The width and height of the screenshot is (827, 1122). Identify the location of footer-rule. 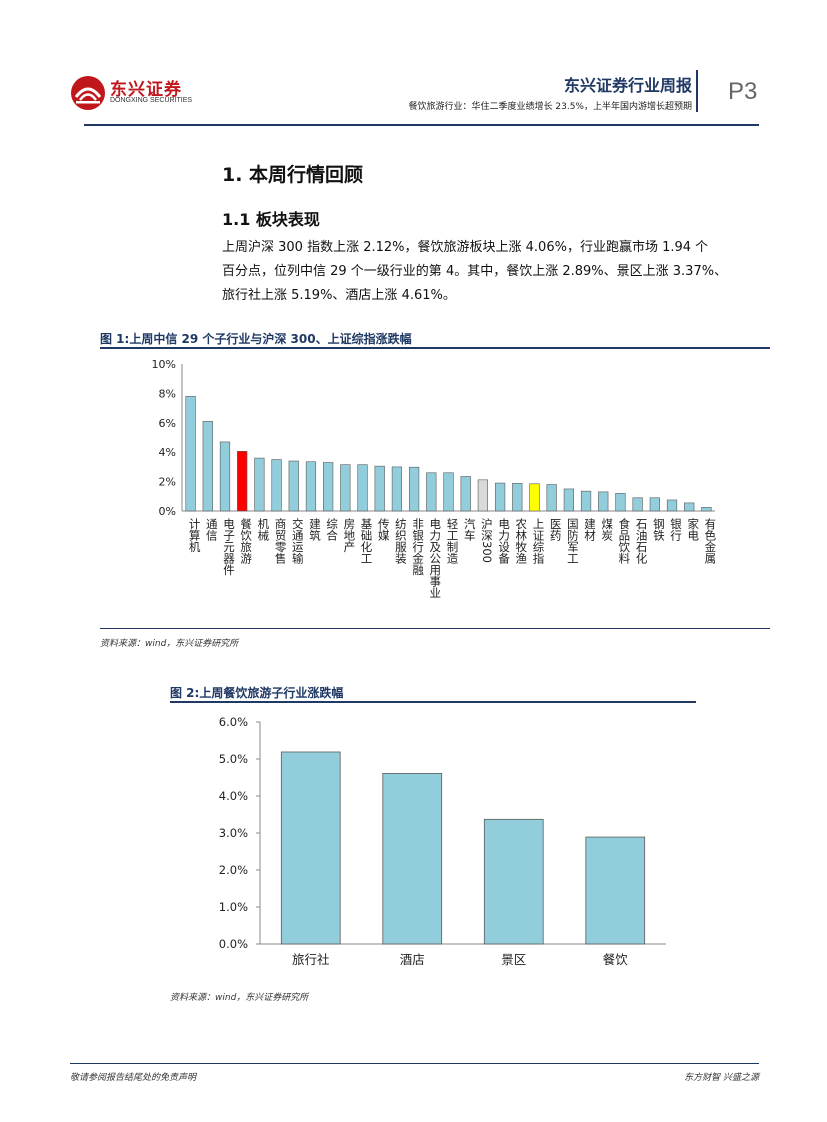
(414, 1063).